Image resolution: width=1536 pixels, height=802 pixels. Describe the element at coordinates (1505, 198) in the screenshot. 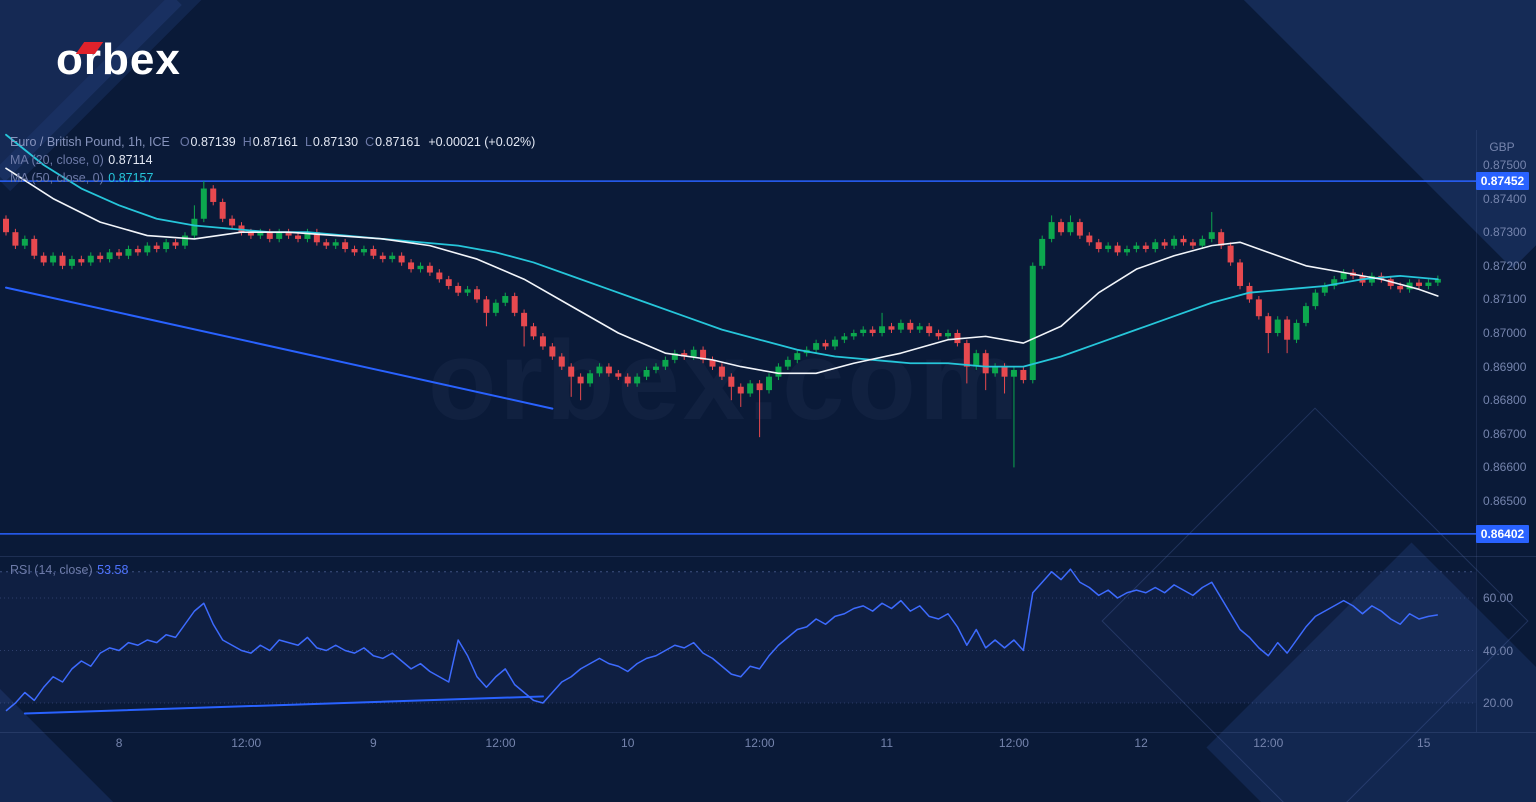

I see `price-tick-label: 0.87400` at that location.